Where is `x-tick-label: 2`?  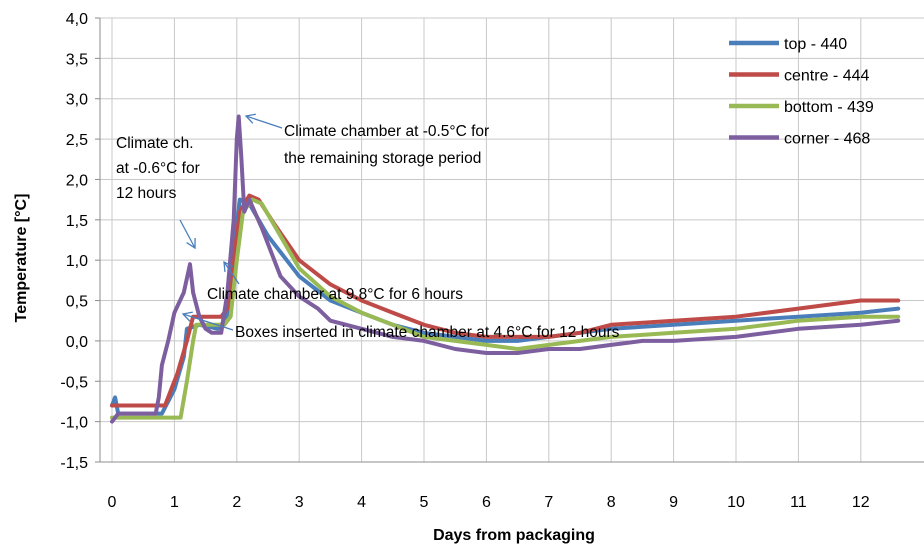
x-tick-label: 2 is located at coordinates (236, 502).